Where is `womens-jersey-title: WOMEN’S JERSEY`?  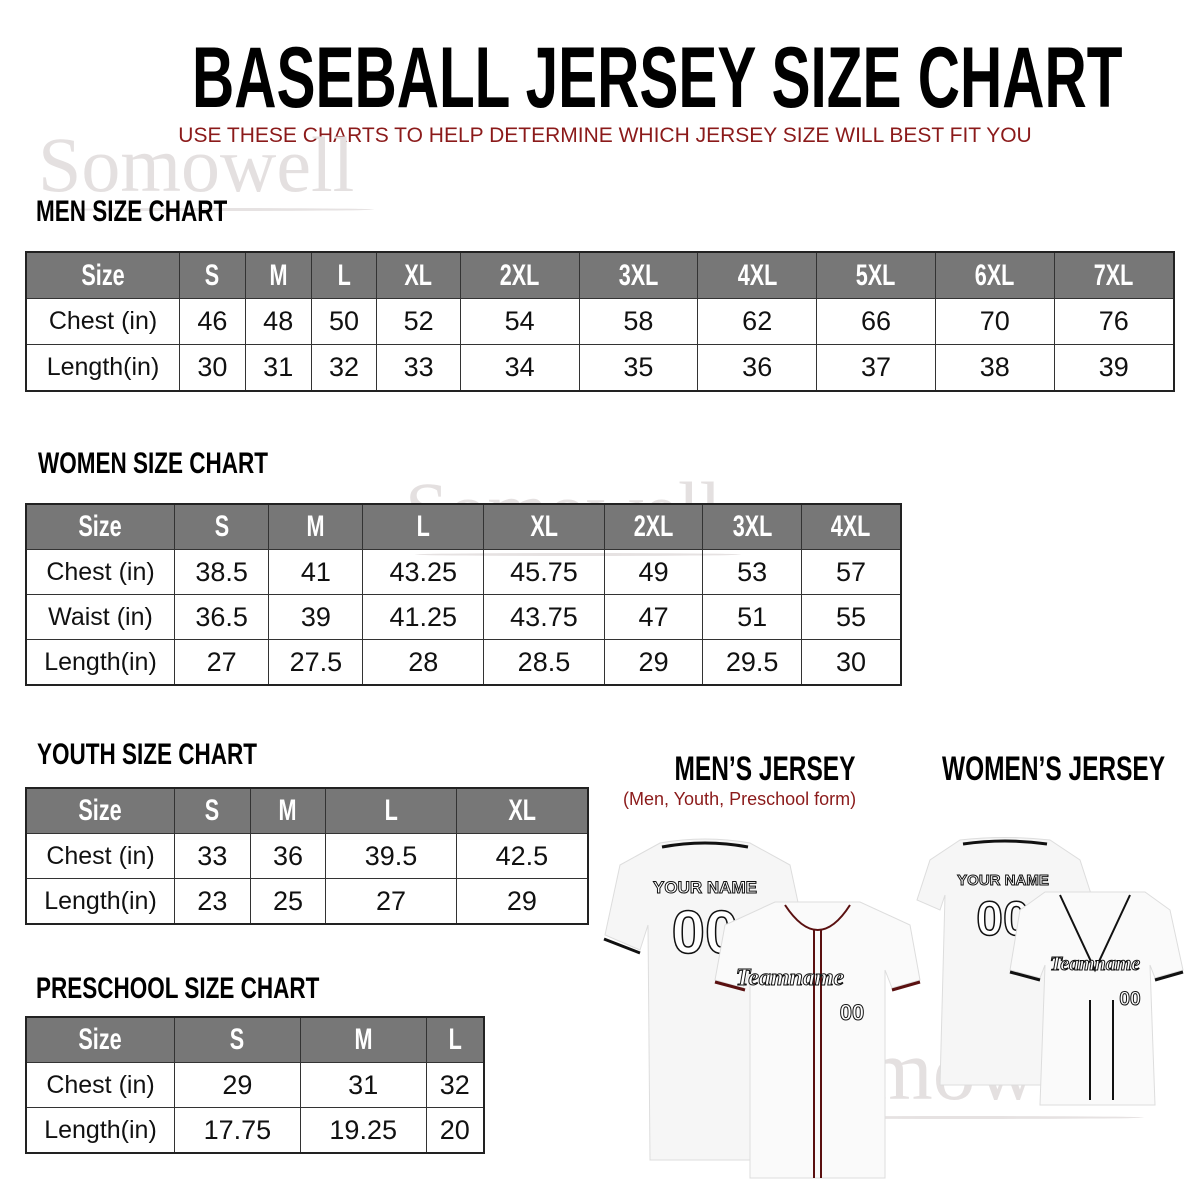
womens-jersey-title: WOMEN’S JERSEY is located at coordinates (1054, 769).